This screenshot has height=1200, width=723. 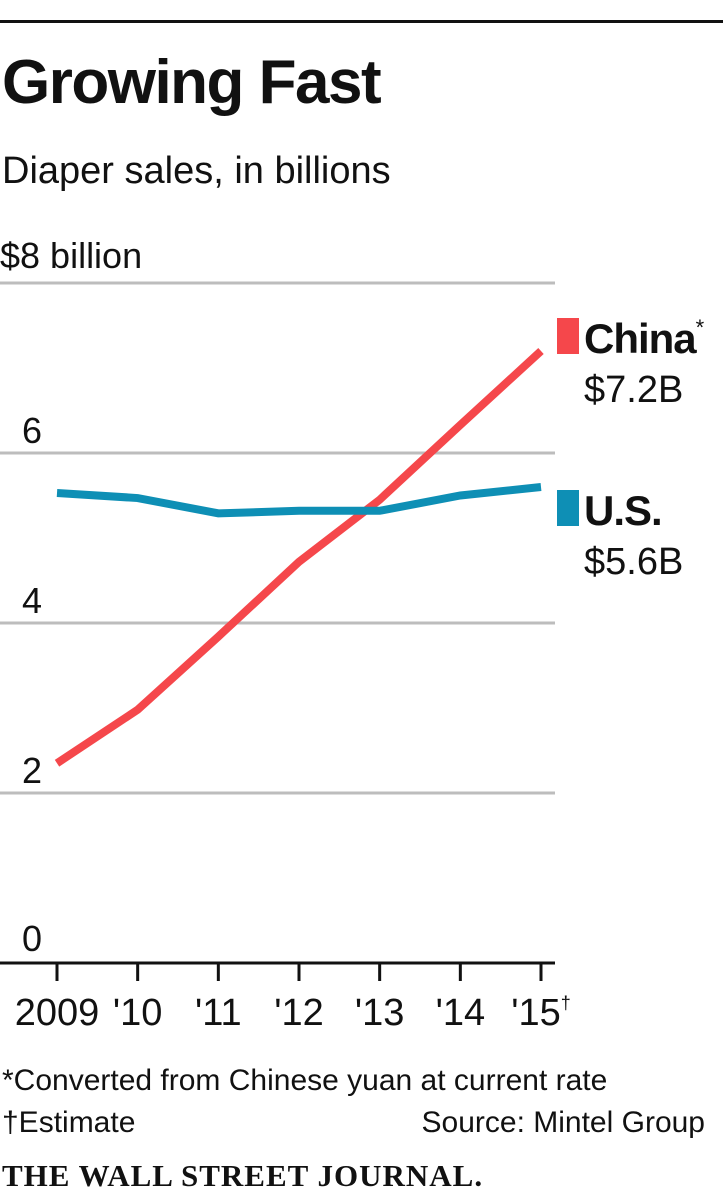 What do you see at coordinates (196, 171) in the screenshot?
I see `chart-subtitle: Diaper sales, in billions` at bounding box center [196, 171].